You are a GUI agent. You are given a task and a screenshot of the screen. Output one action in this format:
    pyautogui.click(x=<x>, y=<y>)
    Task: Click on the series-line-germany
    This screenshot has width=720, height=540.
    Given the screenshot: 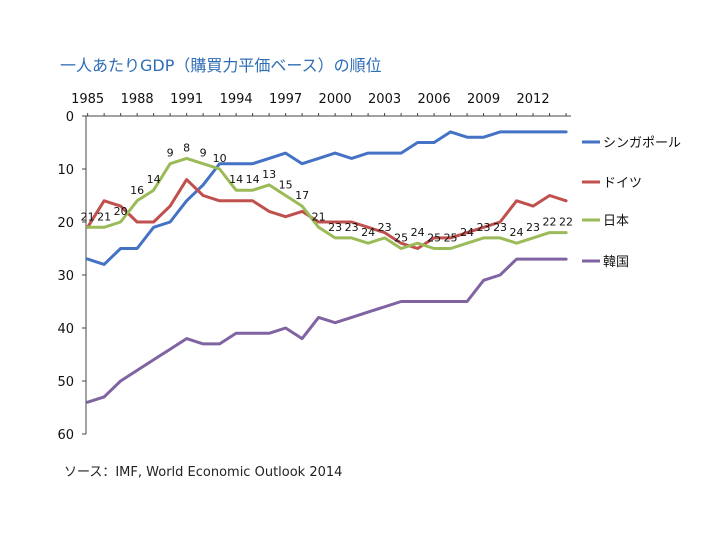 What is the action you would take?
    pyautogui.click(x=327, y=214)
    